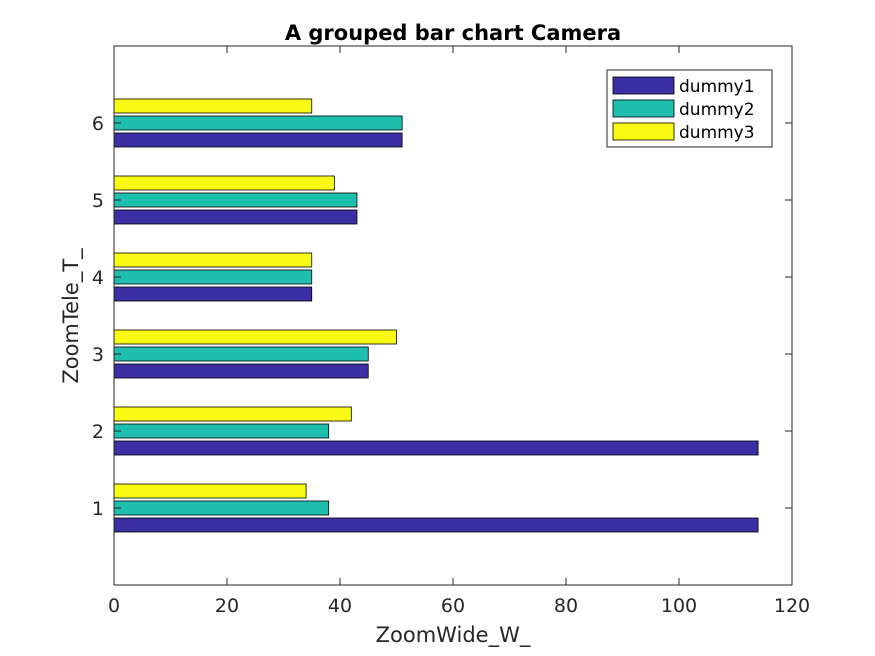 This screenshot has height=656, width=875. What do you see at coordinates (717, 110) in the screenshot?
I see `legend-label-dummy2: dummy2` at bounding box center [717, 110].